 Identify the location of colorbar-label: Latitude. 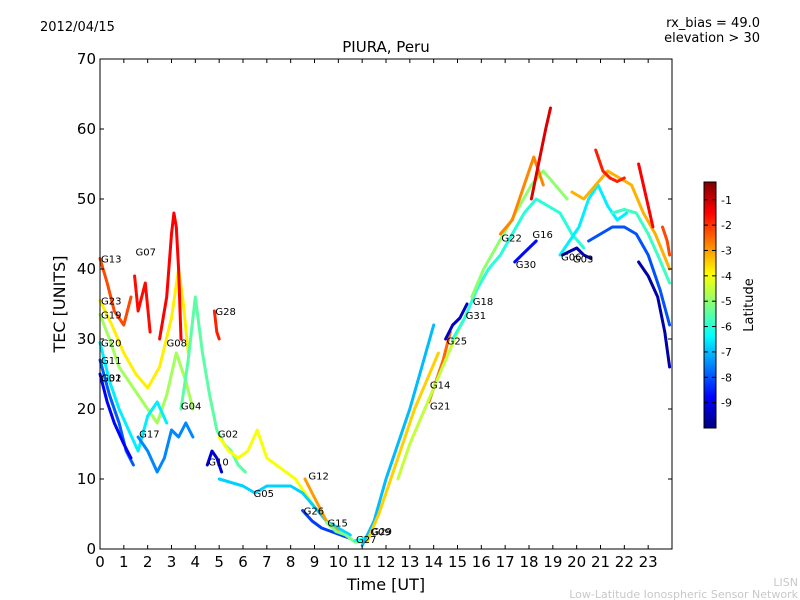
(749, 305).